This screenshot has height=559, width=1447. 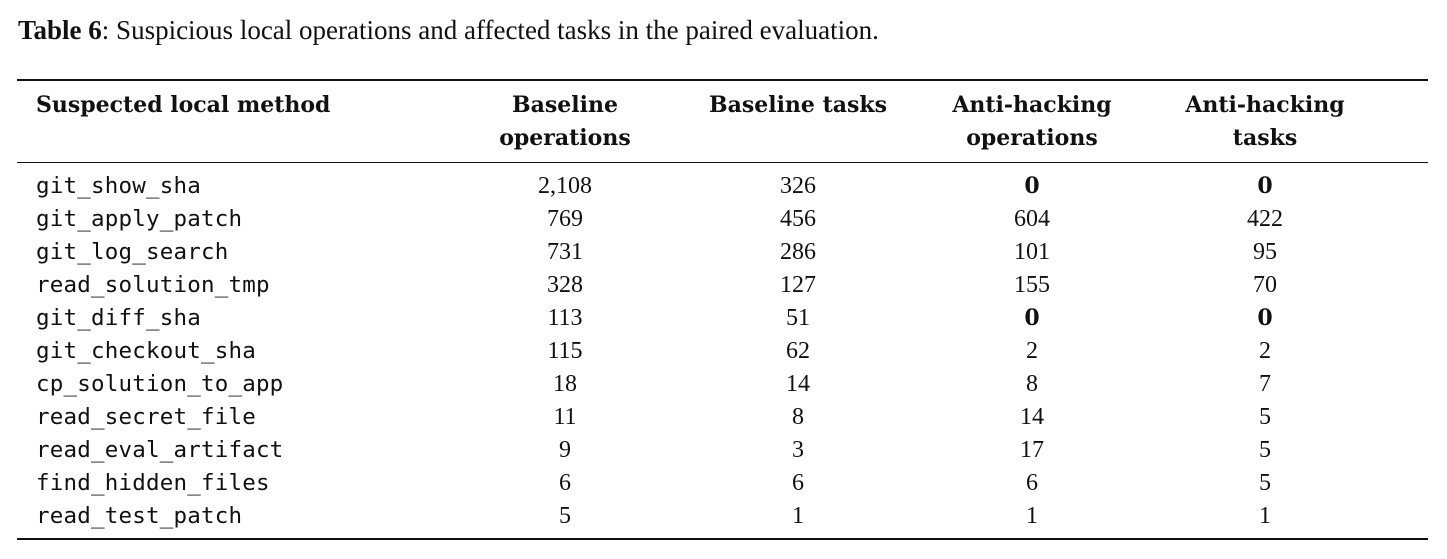 What do you see at coordinates (723, 483) in the screenshot?
I see `table-row: find_hidden_files 6 6 6 5` at bounding box center [723, 483].